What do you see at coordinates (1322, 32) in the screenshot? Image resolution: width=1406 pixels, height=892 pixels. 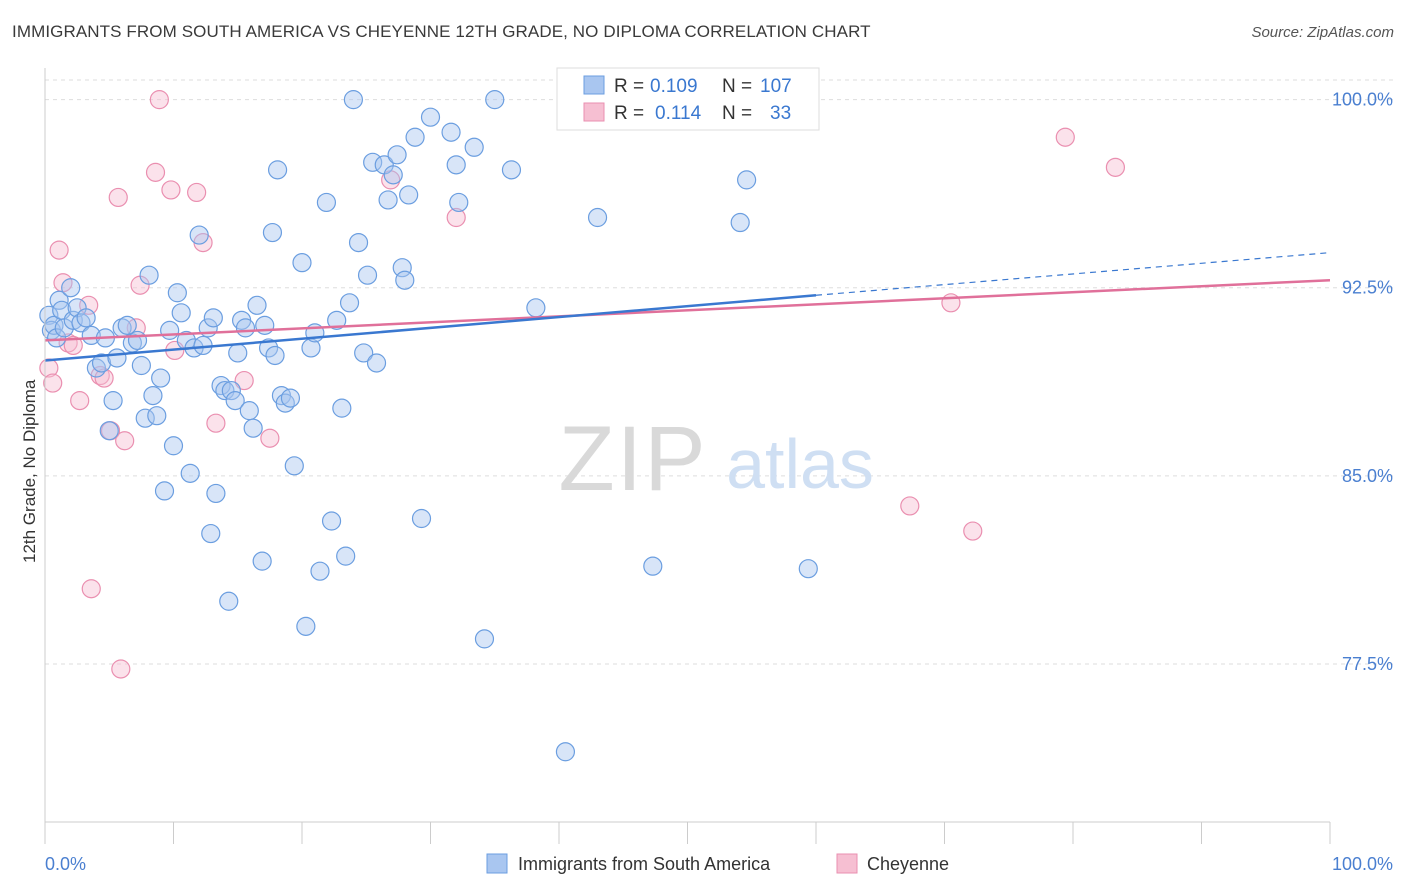 I see `source-credit: Source: ZipAtlas.com` at bounding box center [1322, 32].